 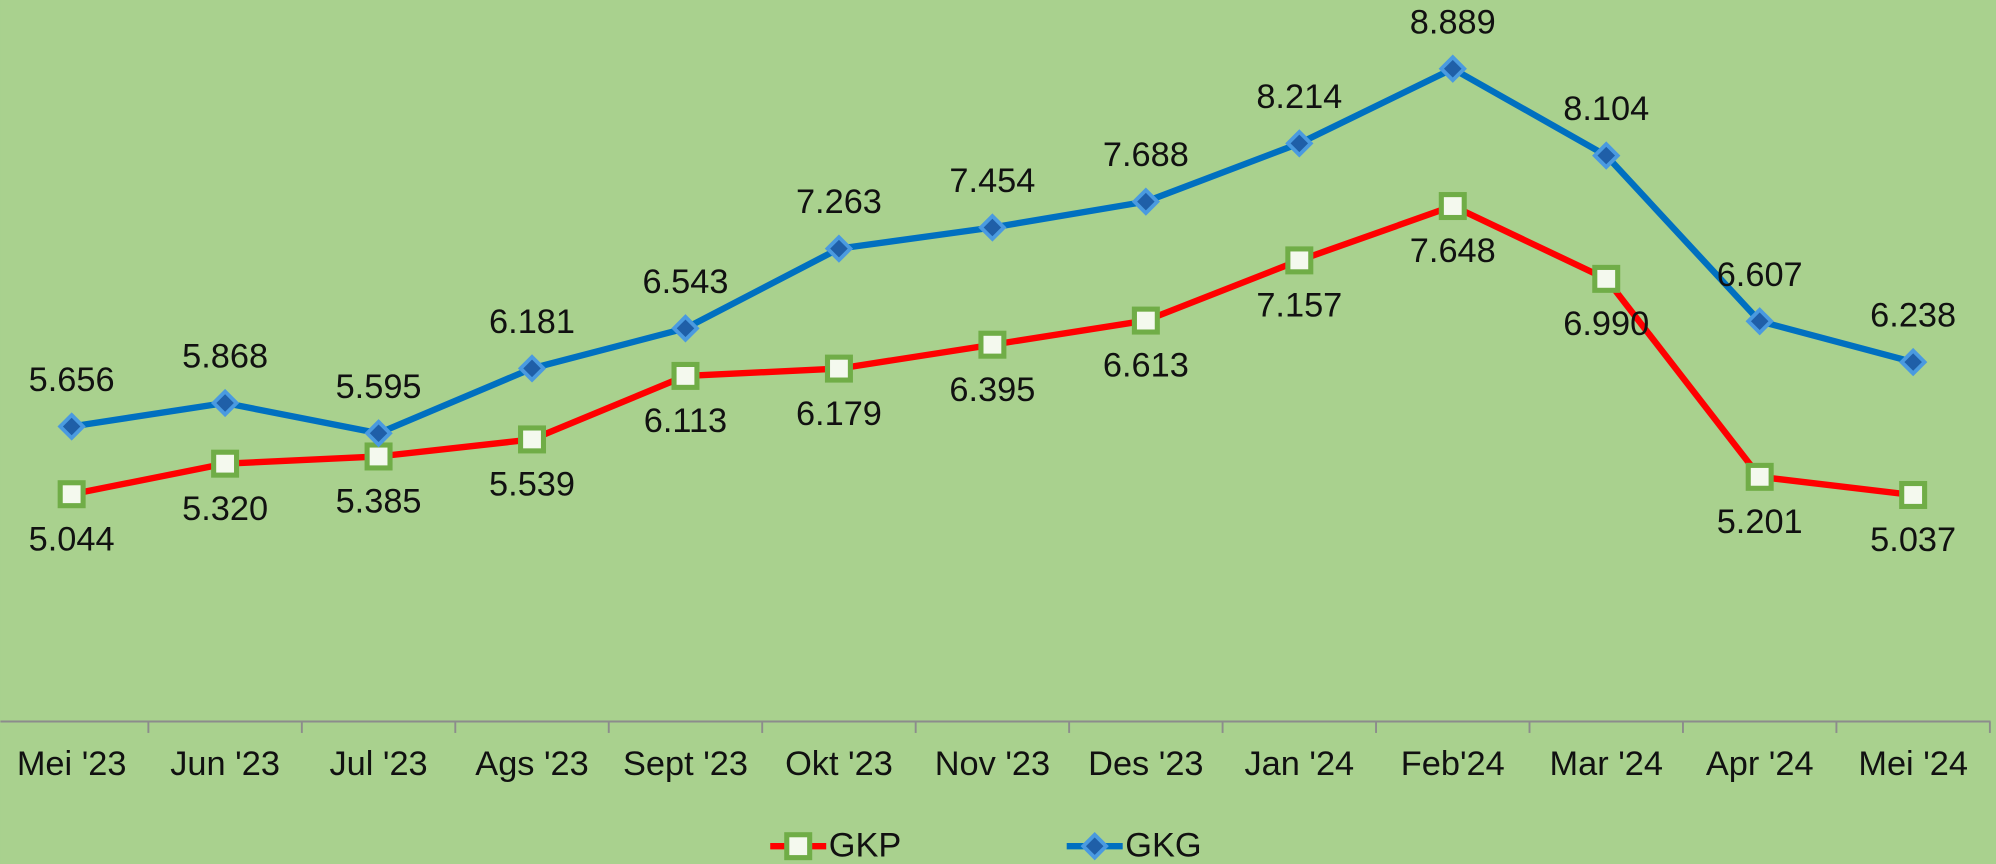 What do you see at coordinates (1913, 316) in the screenshot?
I see `data-label: 6.238` at bounding box center [1913, 316].